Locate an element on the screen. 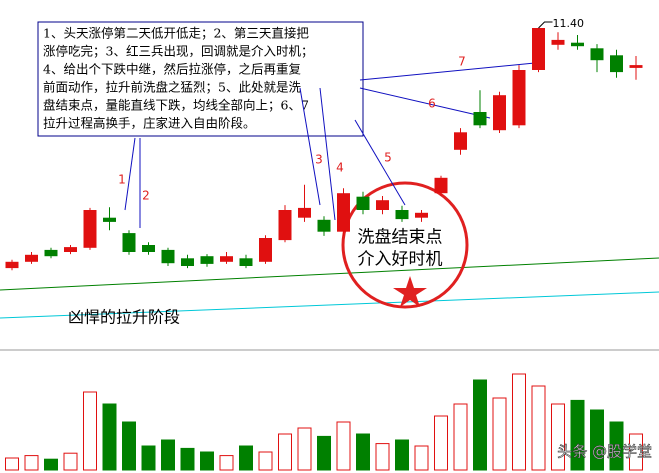  step-marker: 7 is located at coordinates (462, 62).